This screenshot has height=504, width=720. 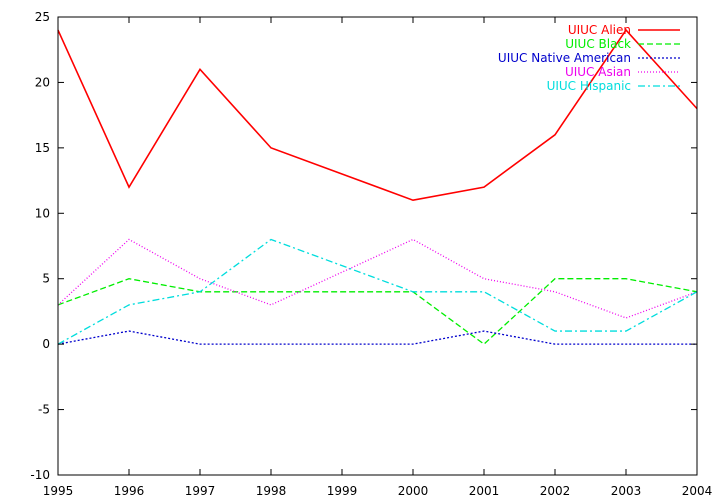 I want to click on y-tick-label: -10, so click(x=40, y=475).